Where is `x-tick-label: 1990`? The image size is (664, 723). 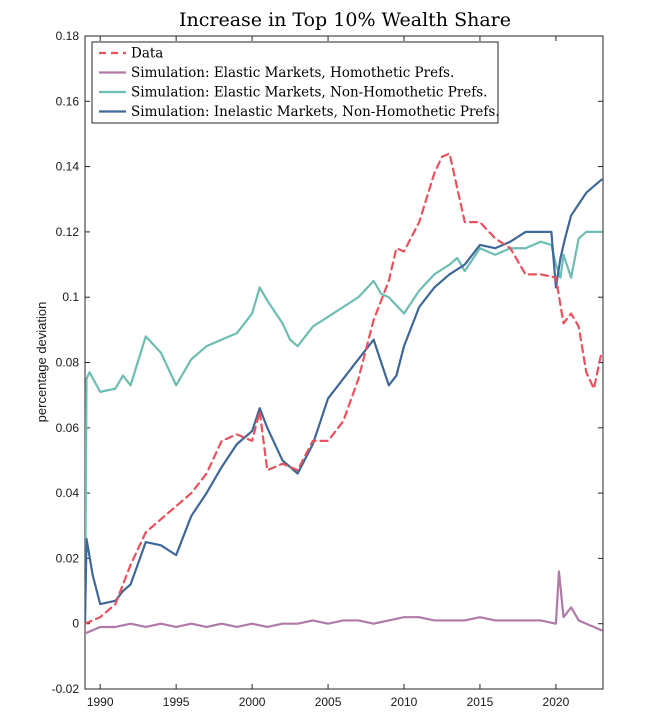 x-tick-label: 1990 is located at coordinates (100, 702).